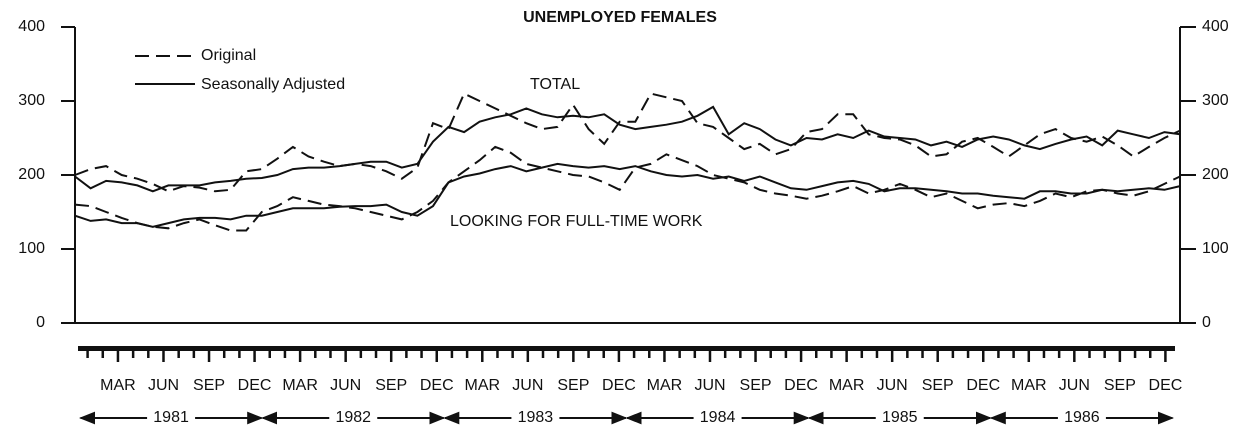  Describe the element at coordinates (555, 84) in the screenshot. I see `series-annotation: TOTAL` at that location.